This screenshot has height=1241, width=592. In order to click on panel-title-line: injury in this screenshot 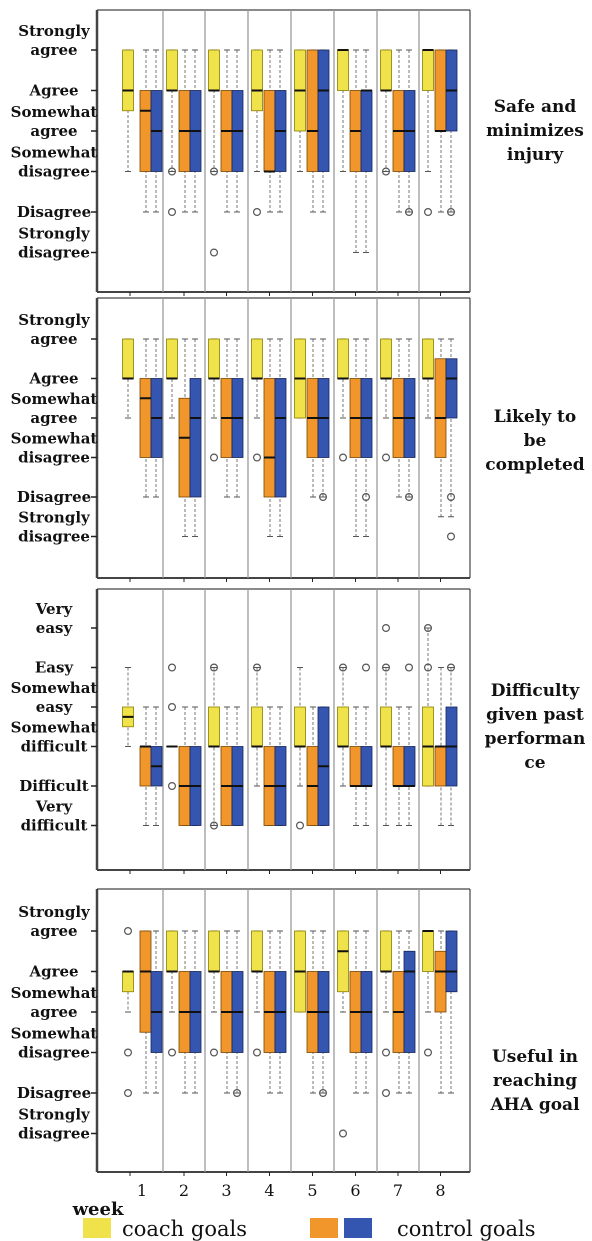, I will do `click(535, 155)`.